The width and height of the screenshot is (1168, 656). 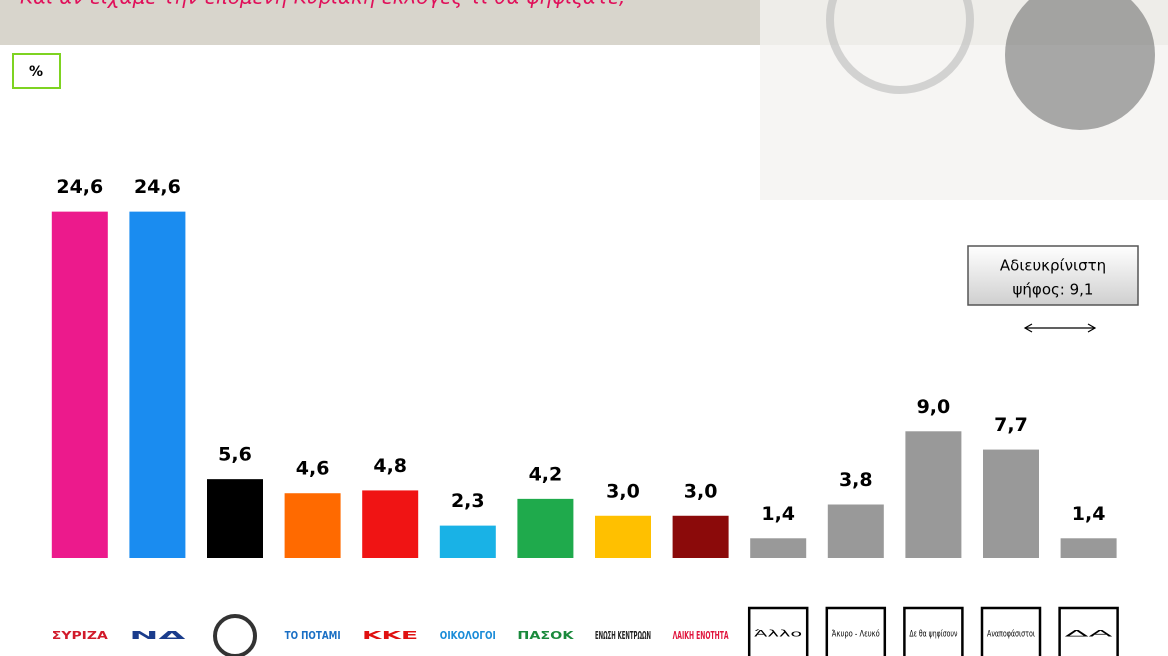 I want to click on annotation: Αδιευκρίνιστη, so click(x=1053, y=266).